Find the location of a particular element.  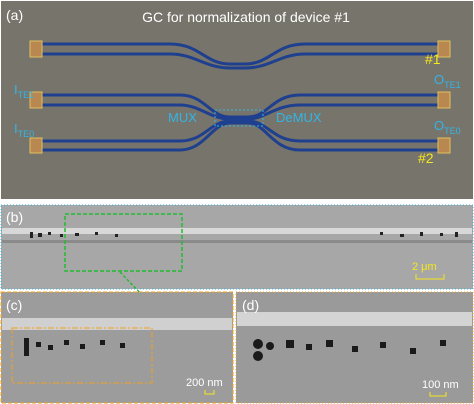

panel-label: (b) is located at coordinates (14, 217).